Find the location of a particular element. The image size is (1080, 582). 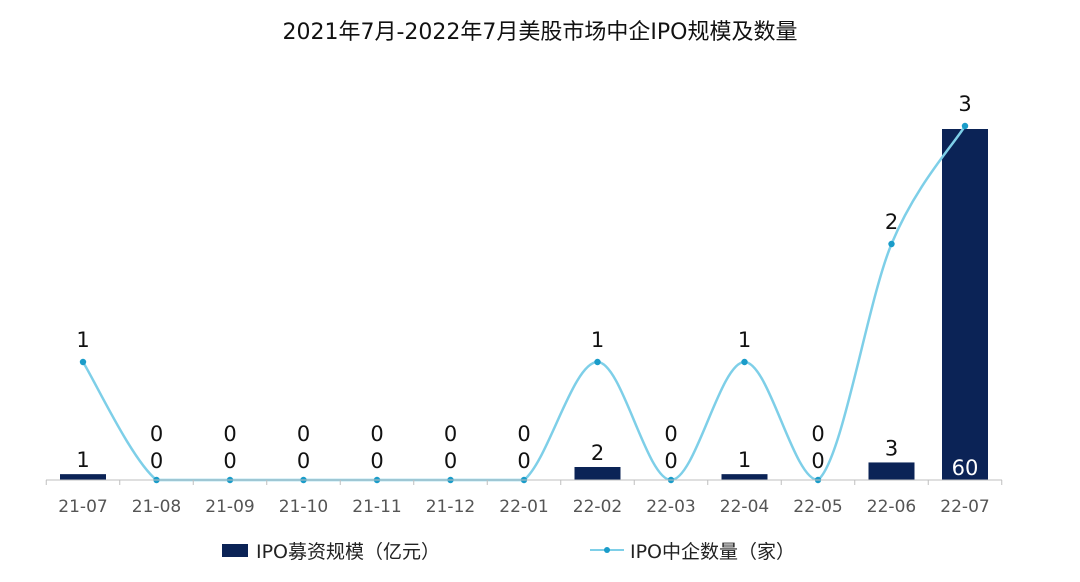

x-tick-label: 21-09 is located at coordinates (229, 507).